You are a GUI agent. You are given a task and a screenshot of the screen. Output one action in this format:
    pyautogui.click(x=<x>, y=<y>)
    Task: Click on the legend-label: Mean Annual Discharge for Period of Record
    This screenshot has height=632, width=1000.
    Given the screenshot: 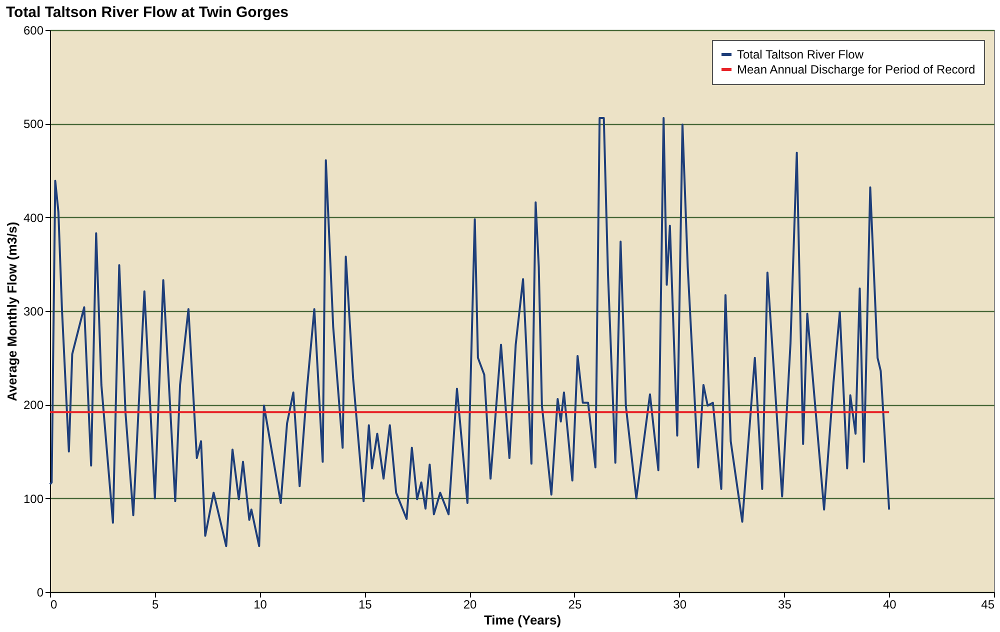 What is the action you would take?
    pyautogui.click(x=856, y=69)
    